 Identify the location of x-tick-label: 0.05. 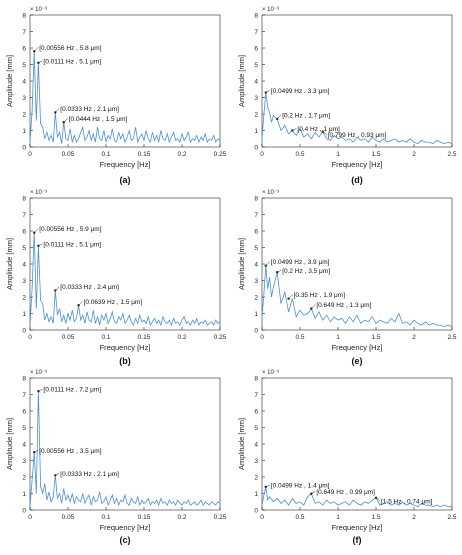
(68, 517).